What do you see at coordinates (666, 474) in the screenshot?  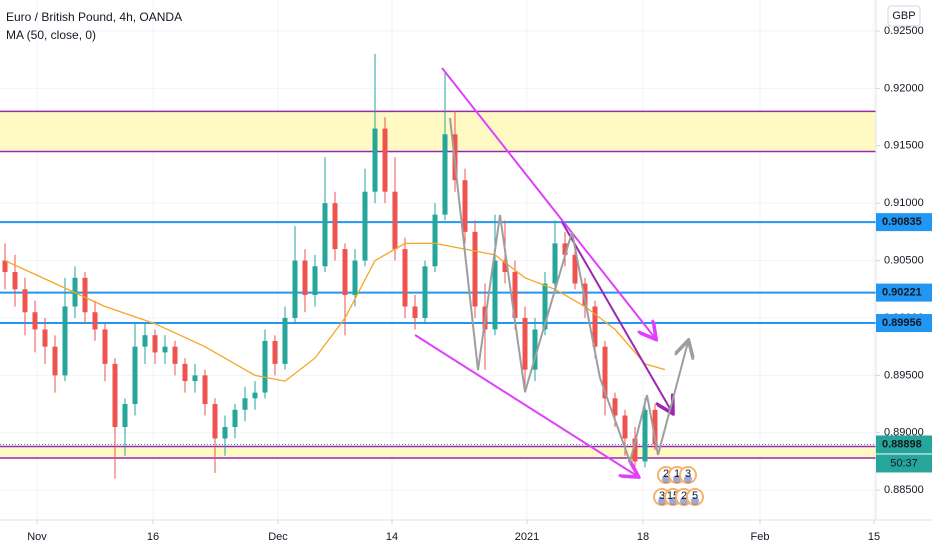 I see `event-count: 2` at bounding box center [666, 474].